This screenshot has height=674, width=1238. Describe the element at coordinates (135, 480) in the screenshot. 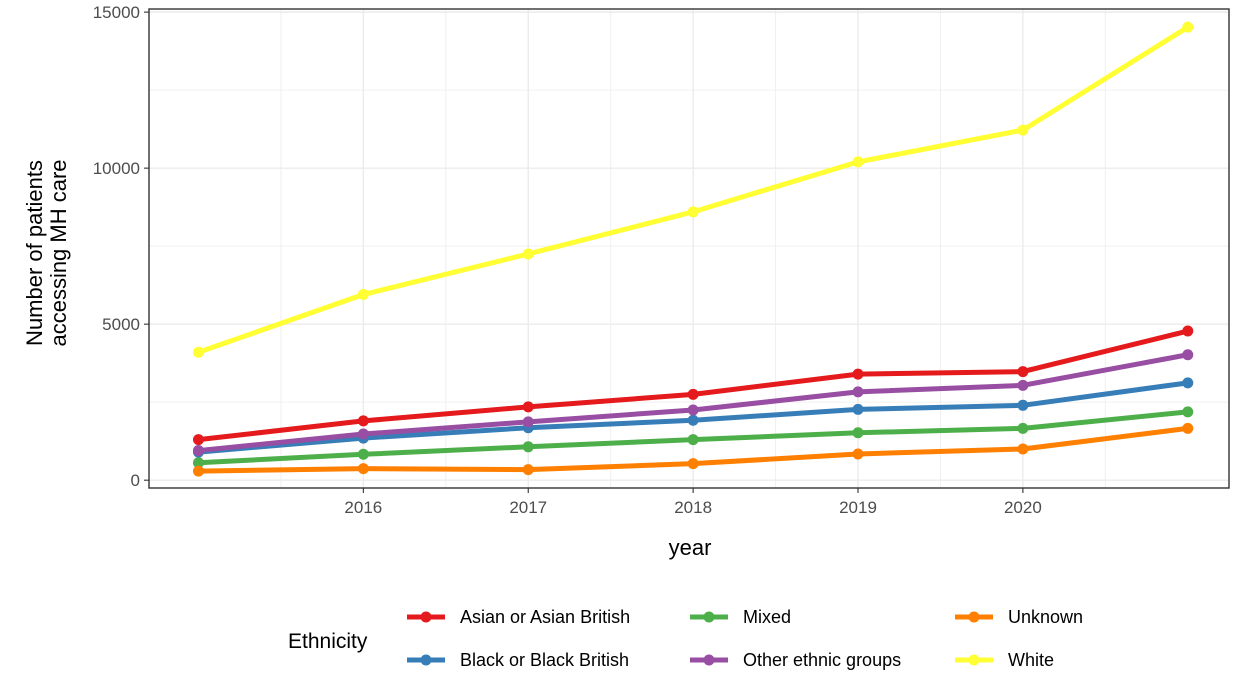

I see `y-tick-label: 0` at that location.